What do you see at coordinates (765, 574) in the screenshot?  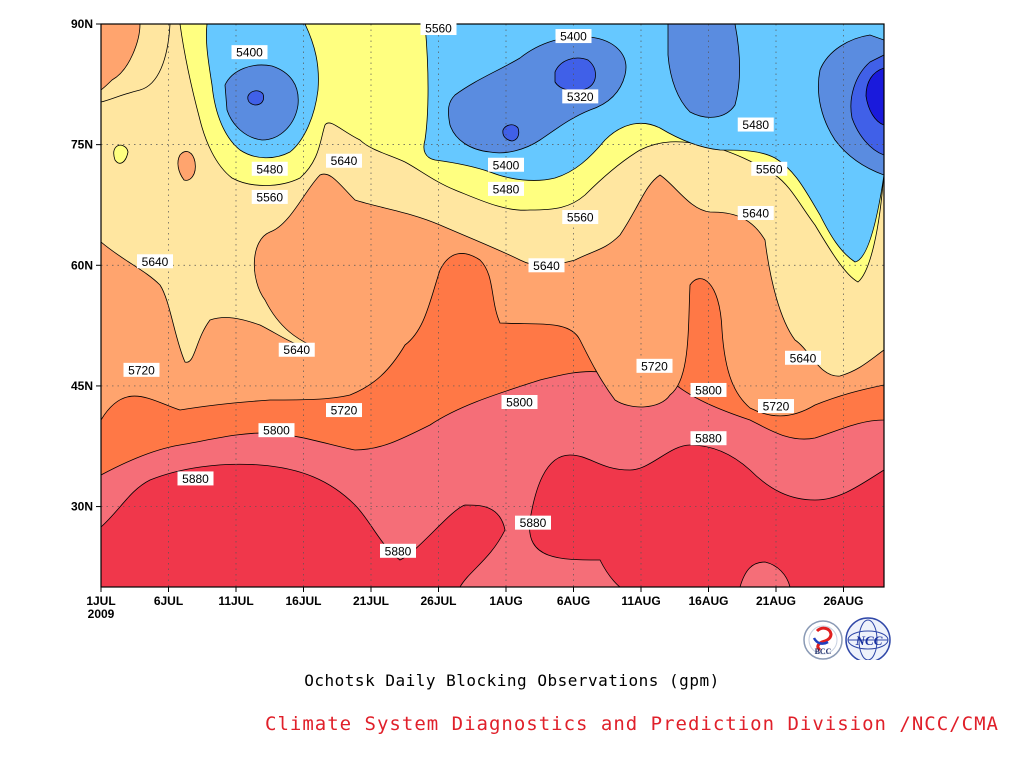 I see `band-5800-5880-island` at bounding box center [765, 574].